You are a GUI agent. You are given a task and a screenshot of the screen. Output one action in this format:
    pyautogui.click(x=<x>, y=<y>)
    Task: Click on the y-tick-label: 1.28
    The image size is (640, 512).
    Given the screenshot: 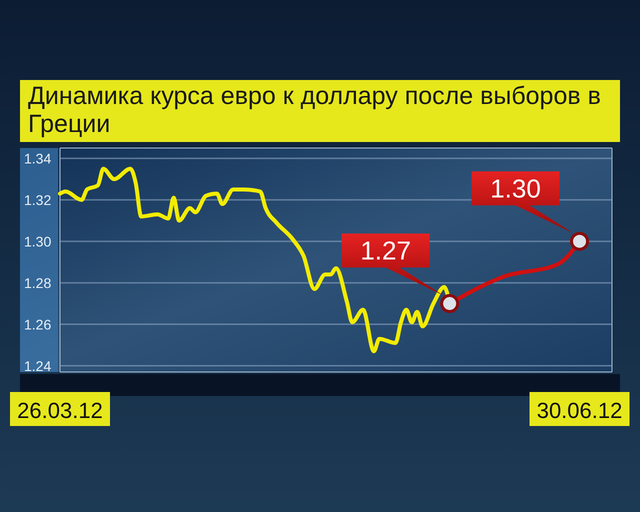 What is the action you would take?
    pyautogui.click(x=38, y=282)
    